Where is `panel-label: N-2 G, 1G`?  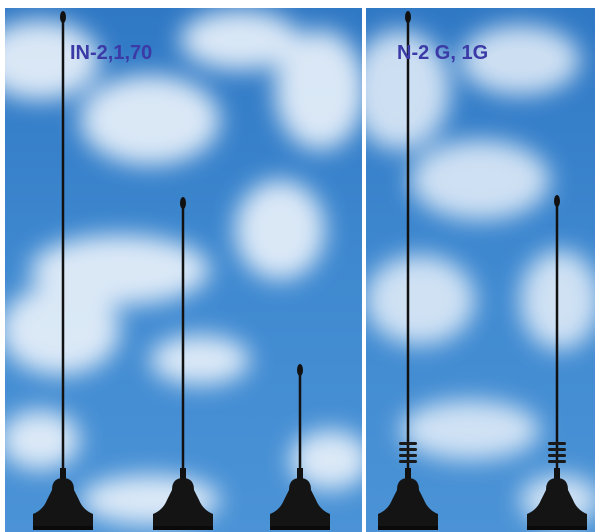 panel-label: N-2 G, 1G is located at coordinates (442, 53).